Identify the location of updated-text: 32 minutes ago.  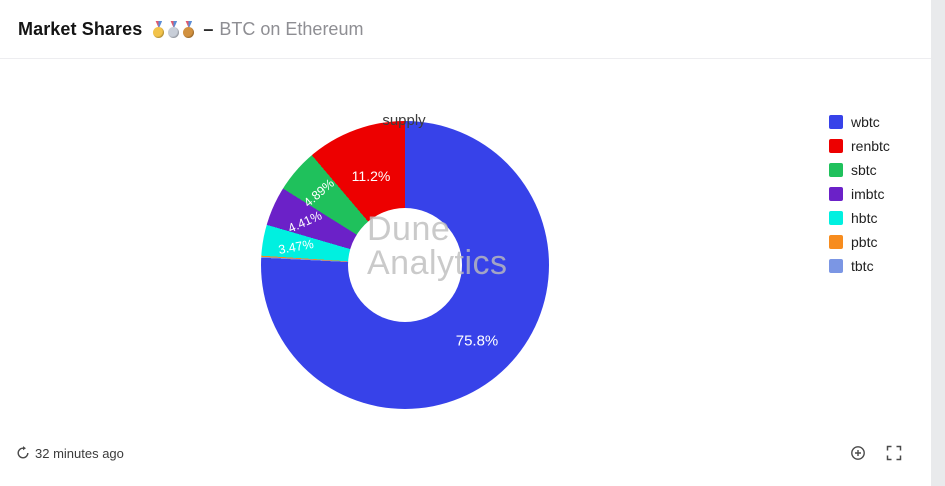
(79, 453).